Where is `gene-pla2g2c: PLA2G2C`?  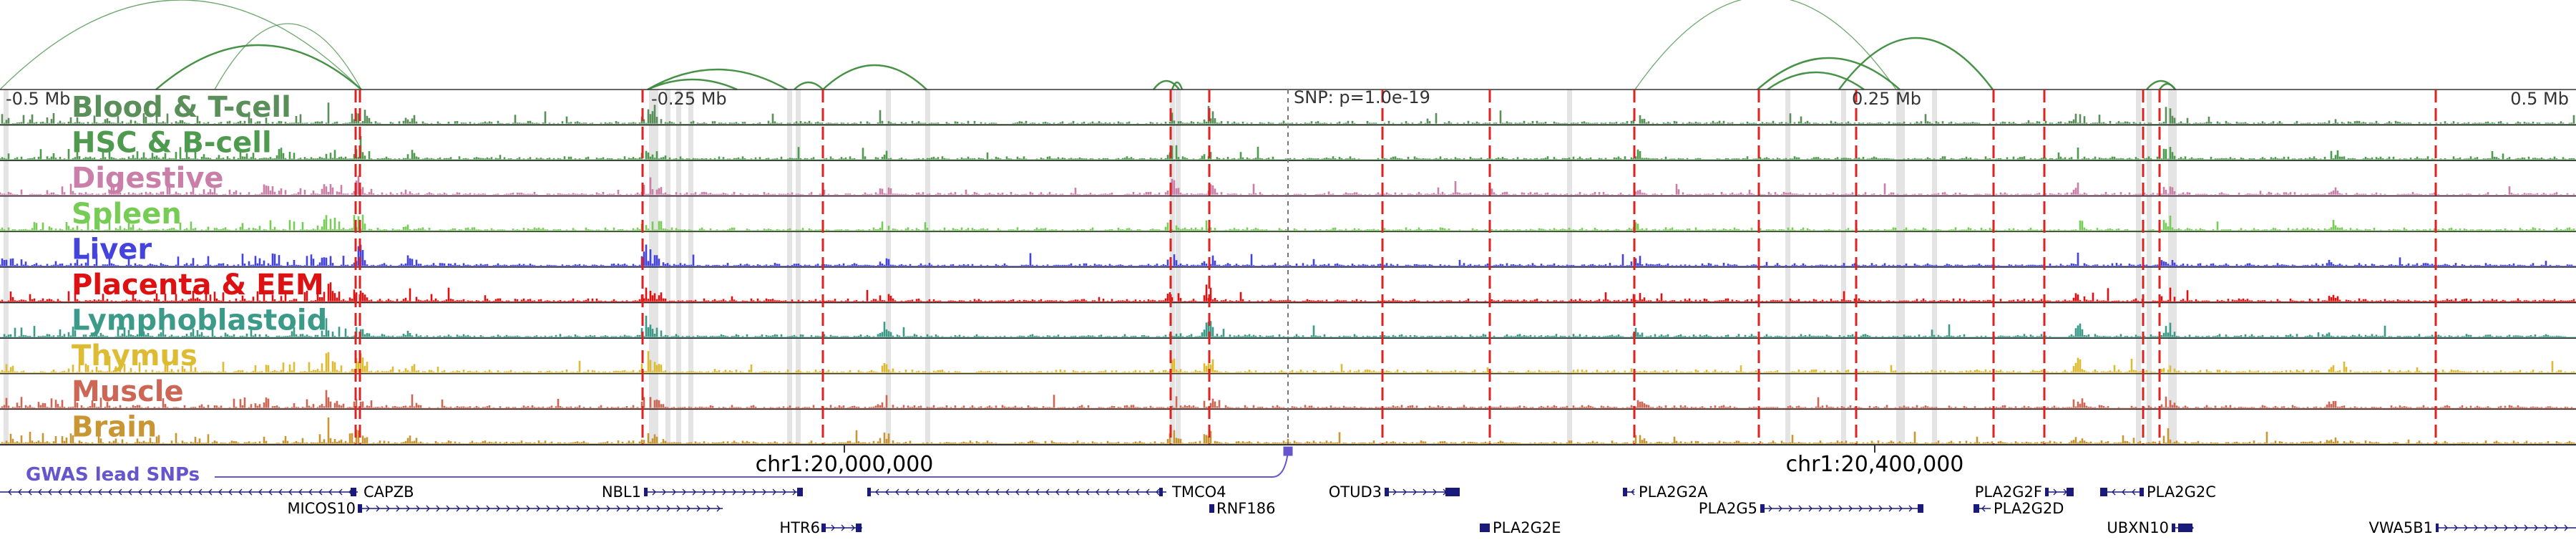 gene-pla2g2c: PLA2G2C is located at coordinates (2158, 492).